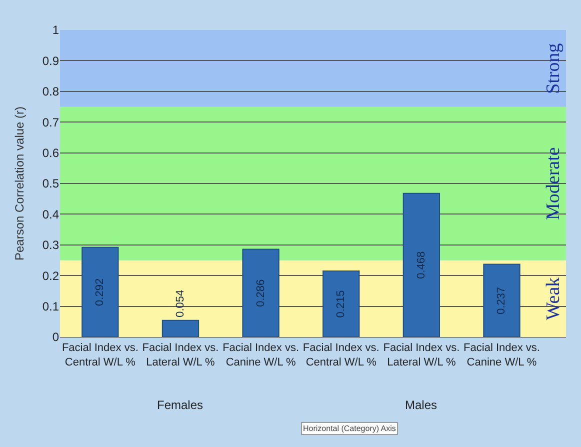 The height and width of the screenshot is (447, 581). Describe the element at coordinates (19, 183) in the screenshot. I see `y-axis-title: Pearson Correlation value (r)` at that location.